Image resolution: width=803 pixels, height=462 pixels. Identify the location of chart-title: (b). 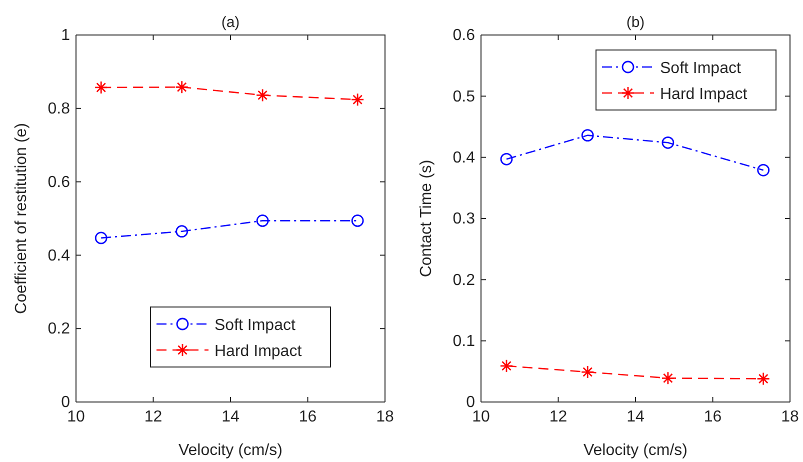
(635, 22).